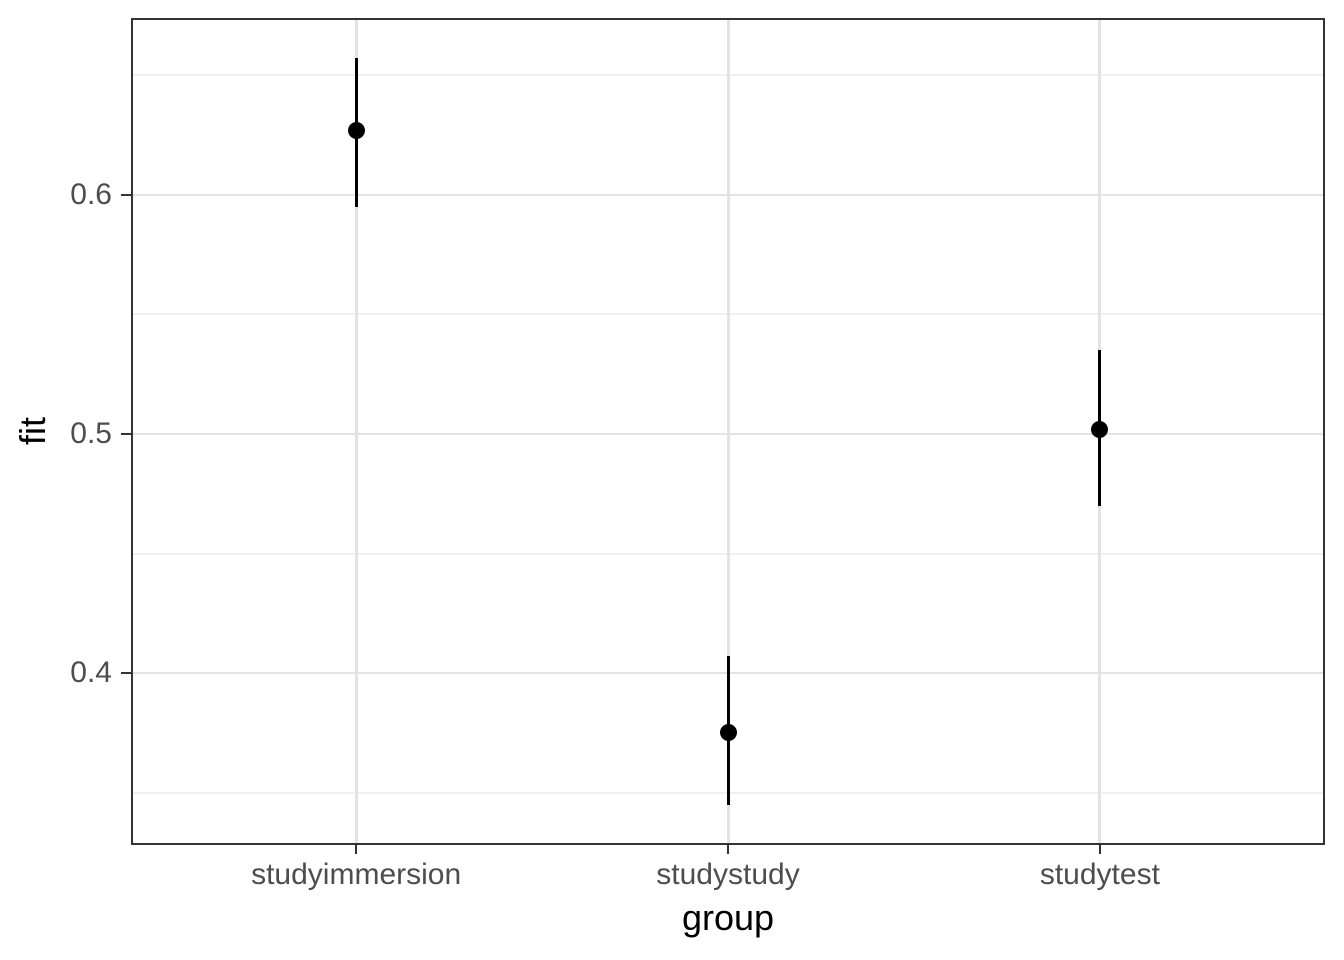 The width and height of the screenshot is (1344, 960). I want to click on y-tick-label: 0.4, so click(91, 673).